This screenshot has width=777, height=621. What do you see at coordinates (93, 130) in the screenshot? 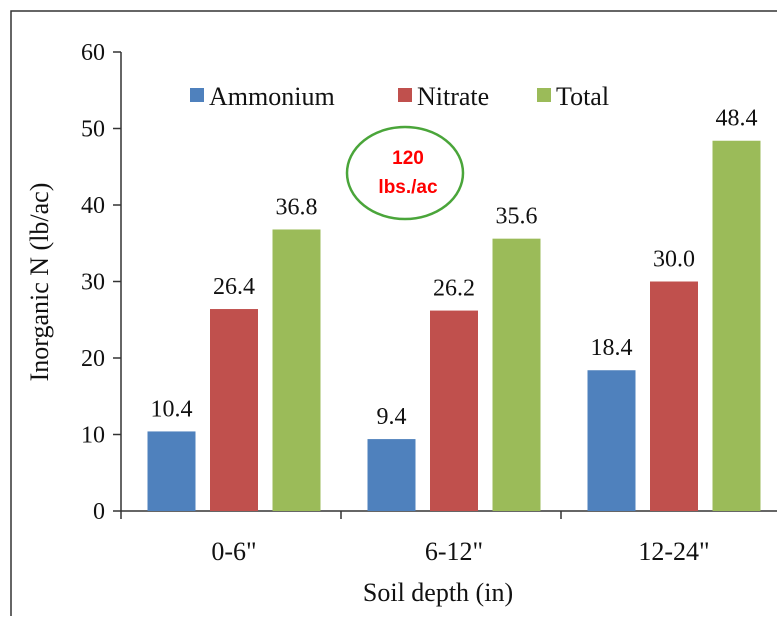
I see `y-tick-label: 50` at bounding box center [93, 130].